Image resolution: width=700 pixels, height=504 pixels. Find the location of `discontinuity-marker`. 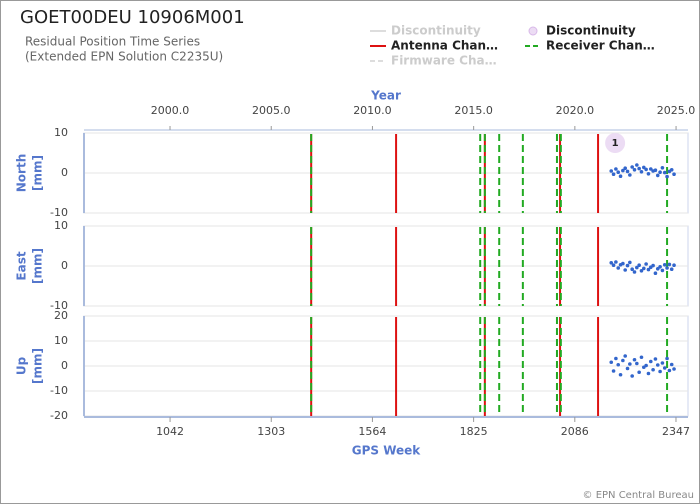

discontinuity-marker is located at coordinates (615, 143).